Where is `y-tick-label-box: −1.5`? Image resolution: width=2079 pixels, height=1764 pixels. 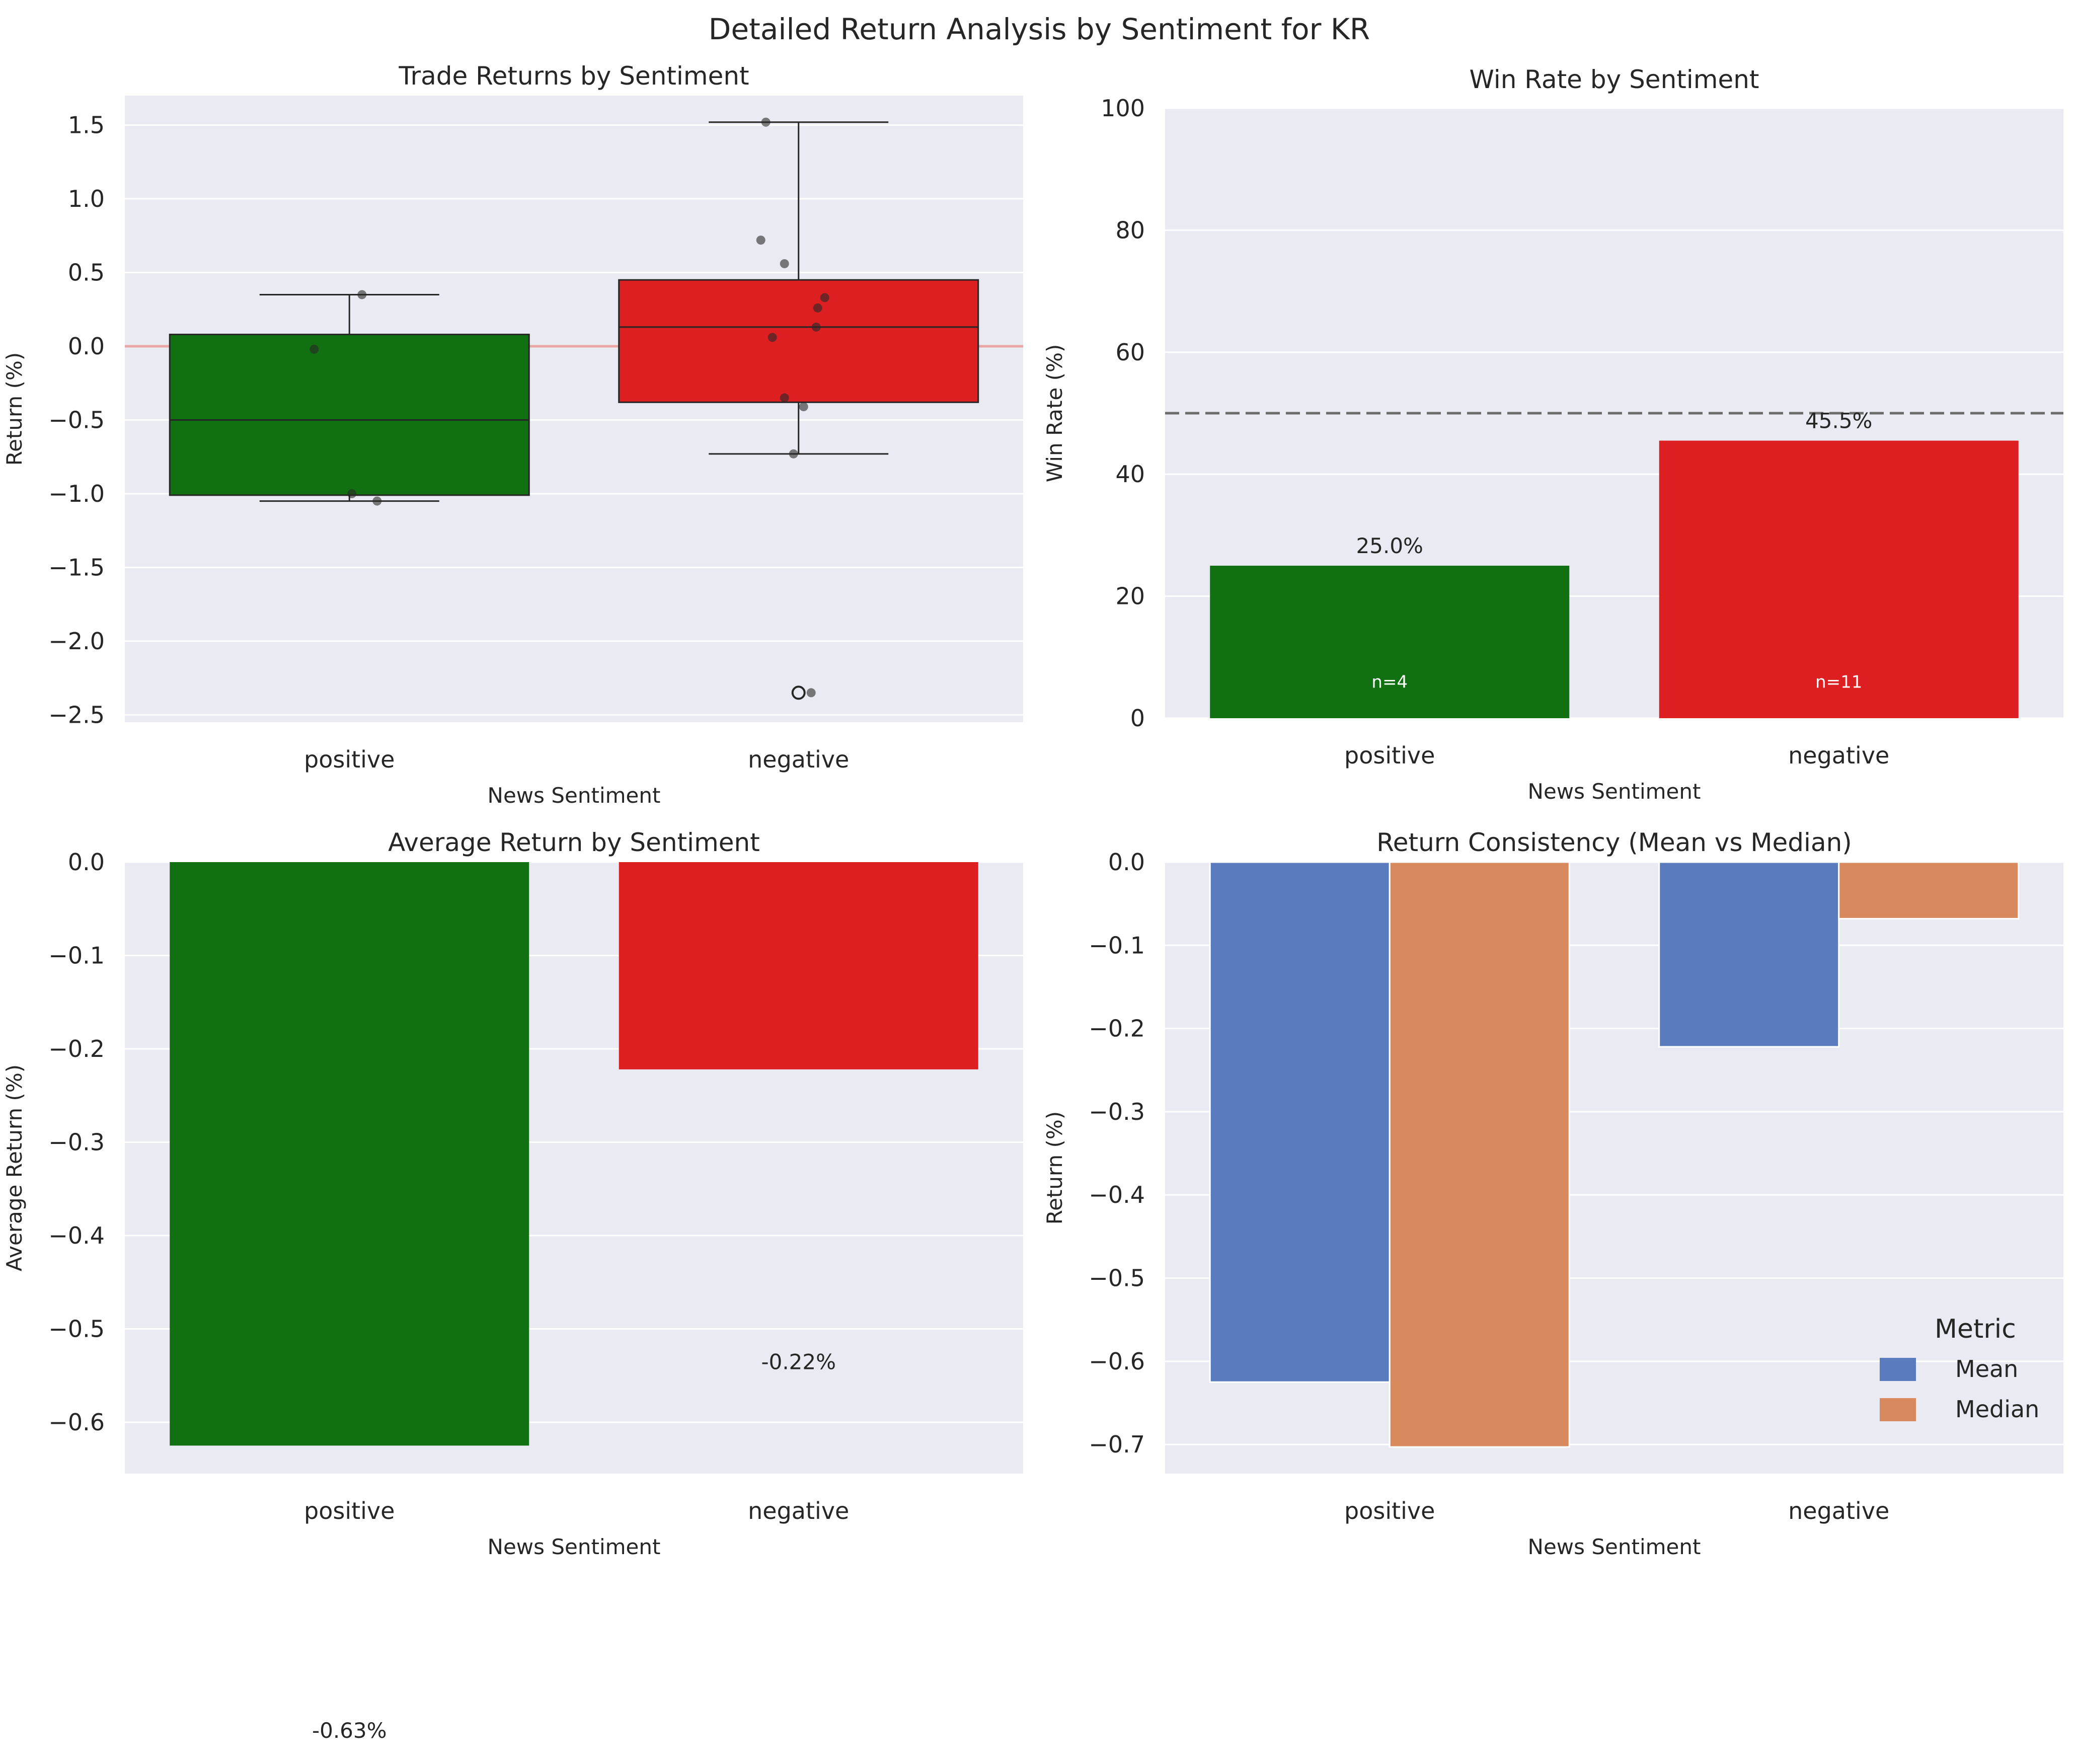 y-tick-label-box: −1.5 is located at coordinates (76, 567).